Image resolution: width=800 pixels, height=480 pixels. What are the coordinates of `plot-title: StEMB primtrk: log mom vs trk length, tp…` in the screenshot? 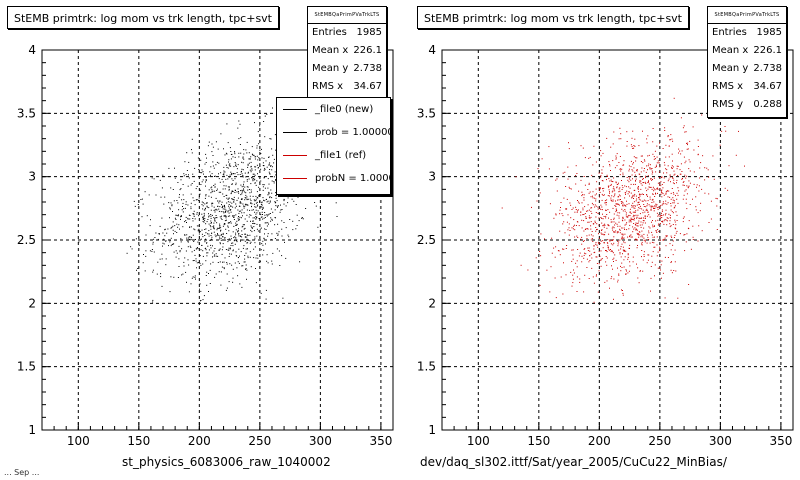 It's located at (143, 17).